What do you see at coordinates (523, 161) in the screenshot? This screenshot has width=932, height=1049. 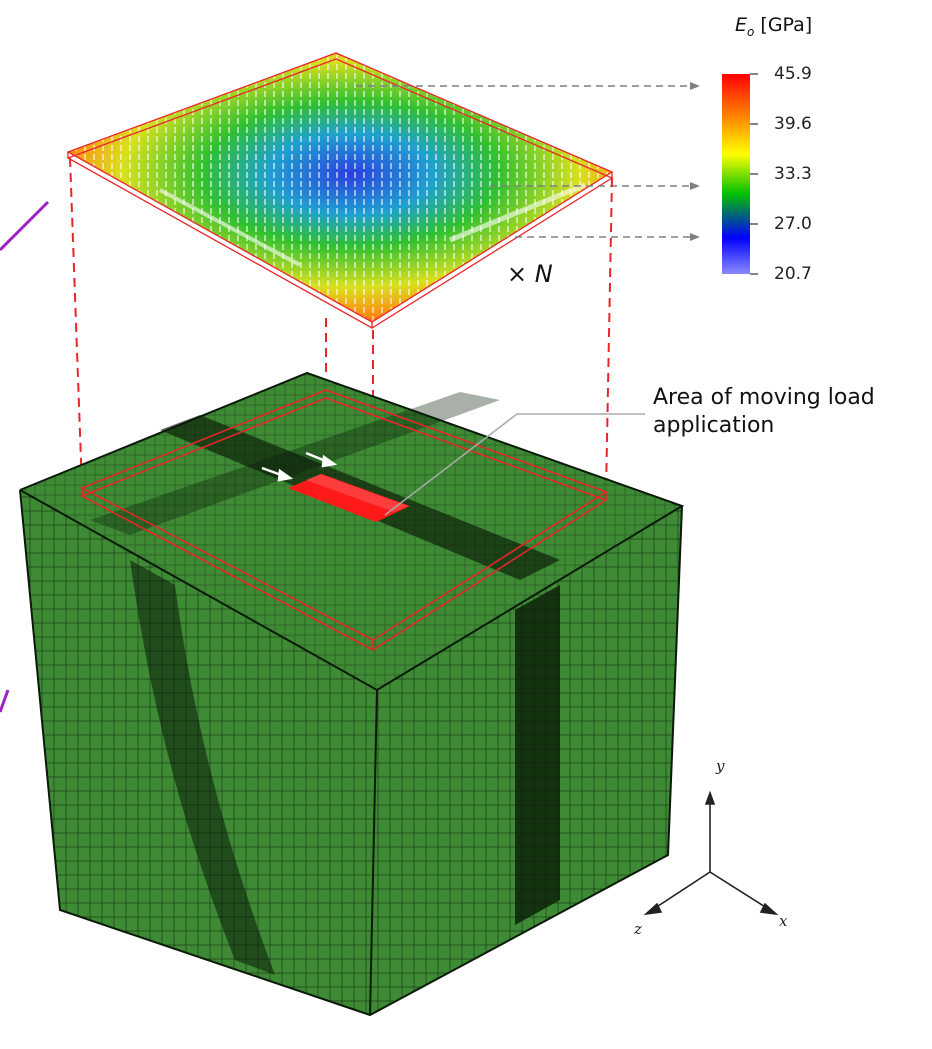 I see `leader-arrows` at bounding box center [523, 161].